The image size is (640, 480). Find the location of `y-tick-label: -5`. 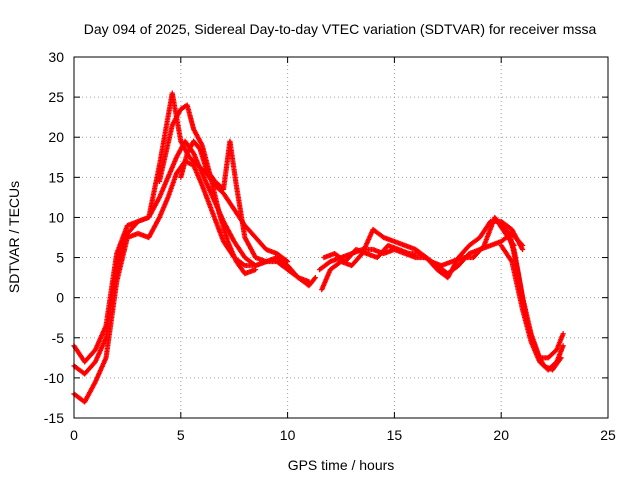

y-tick-label: -5 is located at coordinates (58, 338).